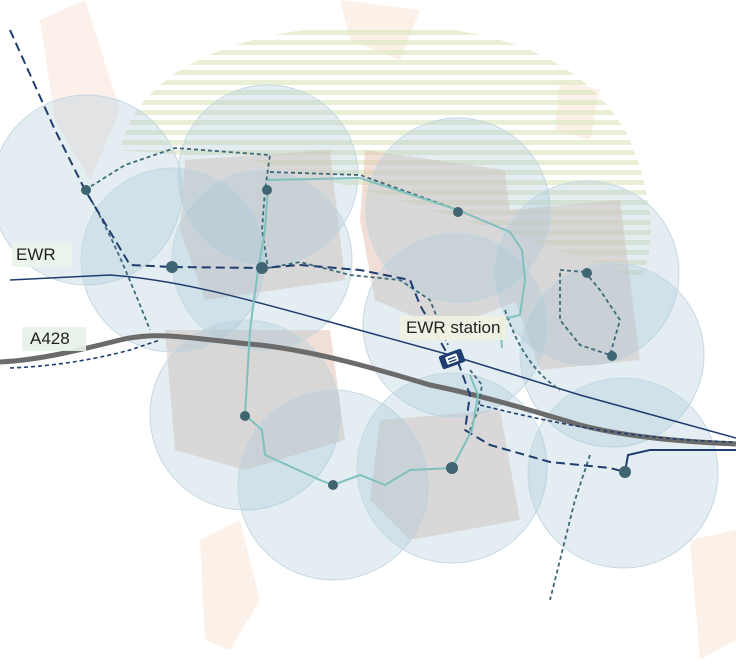 The image size is (736, 665). Describe the element at coordinates (42, 255) in the screenshot. I see `ewr-line-label: EWR` at that location.